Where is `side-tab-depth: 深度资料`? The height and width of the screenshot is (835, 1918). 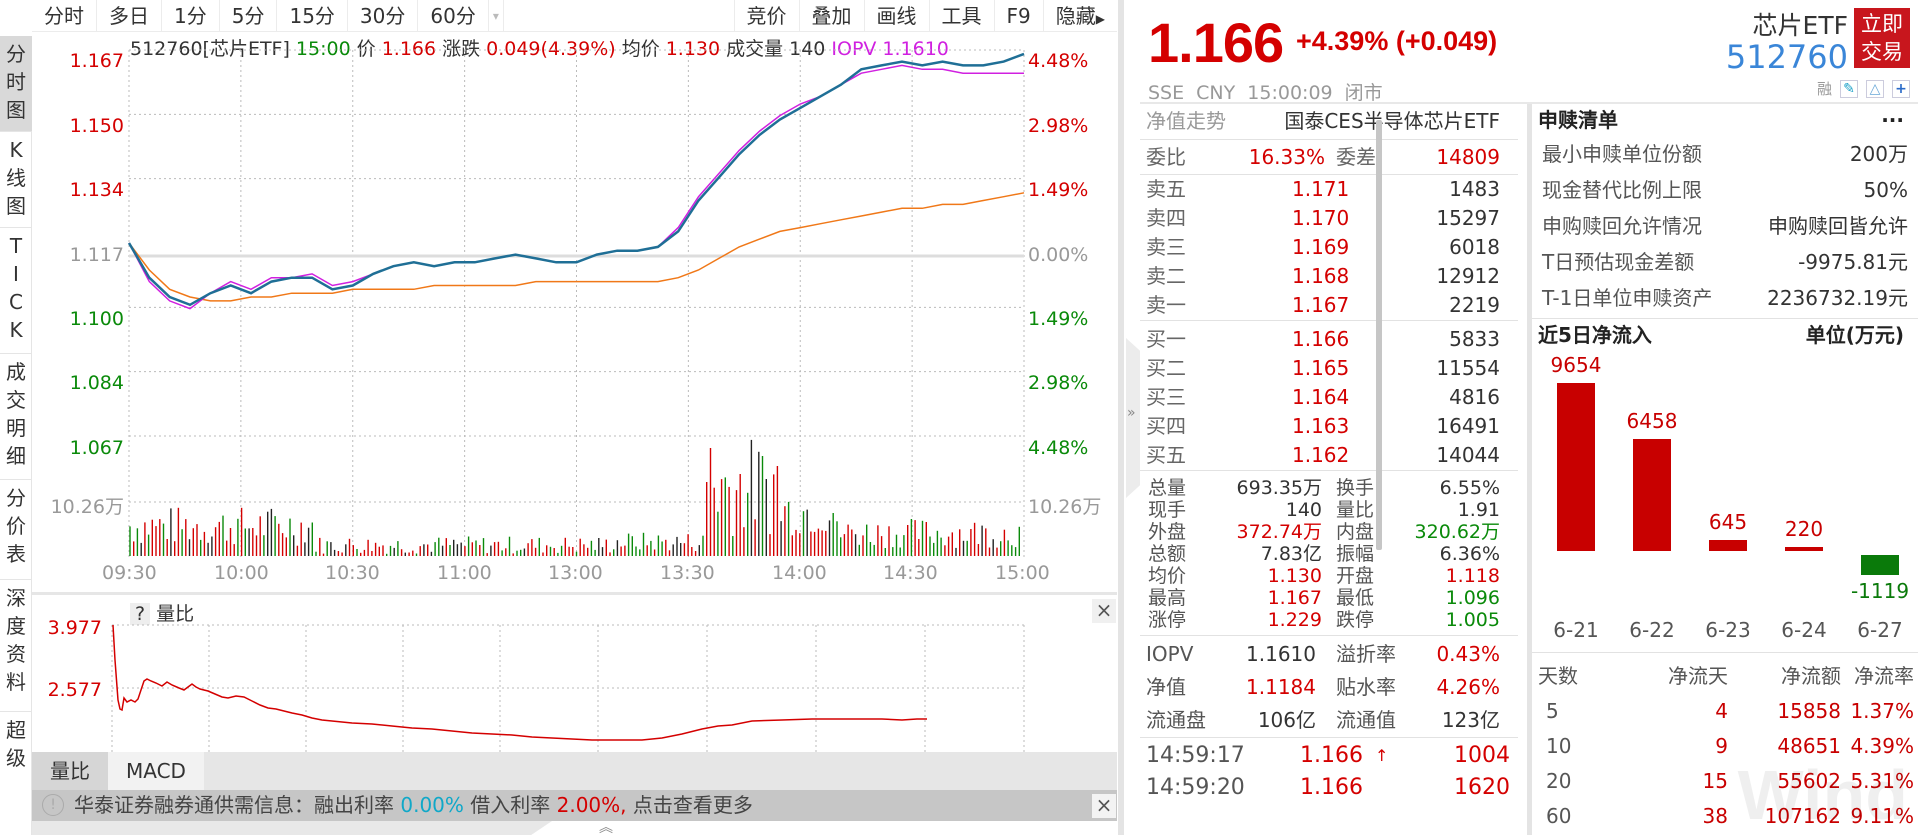 side-tab-depth: 深度资料 is located at coordinates (16, 646).